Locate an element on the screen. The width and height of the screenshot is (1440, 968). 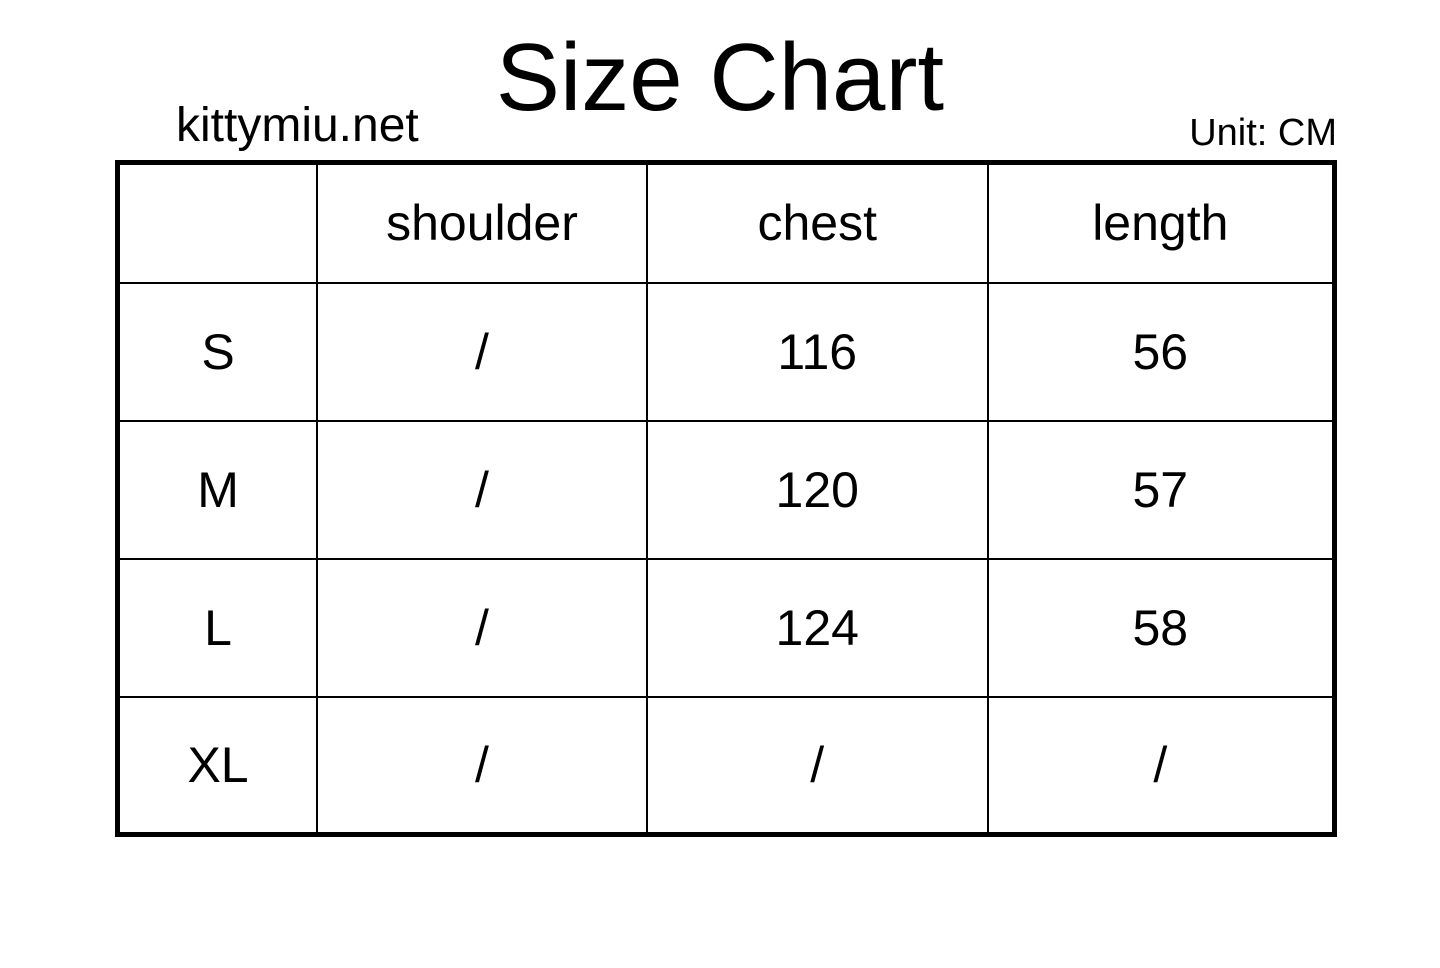
length-cell: 56 is located at coordinates (1161, 351).